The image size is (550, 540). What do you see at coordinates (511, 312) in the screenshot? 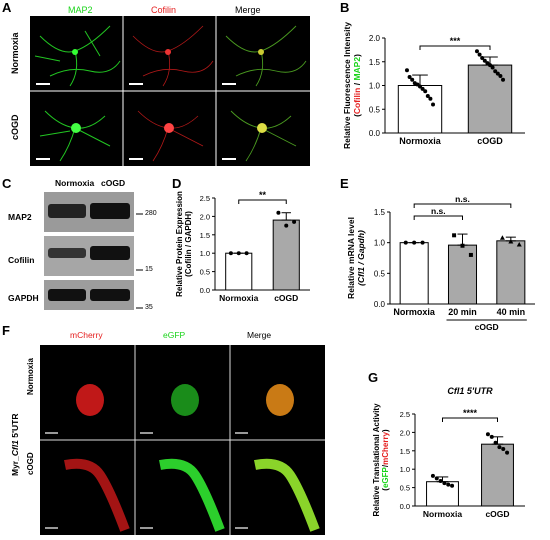
I see `x-tick-label: 40 min` at bounding box center [511, 312].